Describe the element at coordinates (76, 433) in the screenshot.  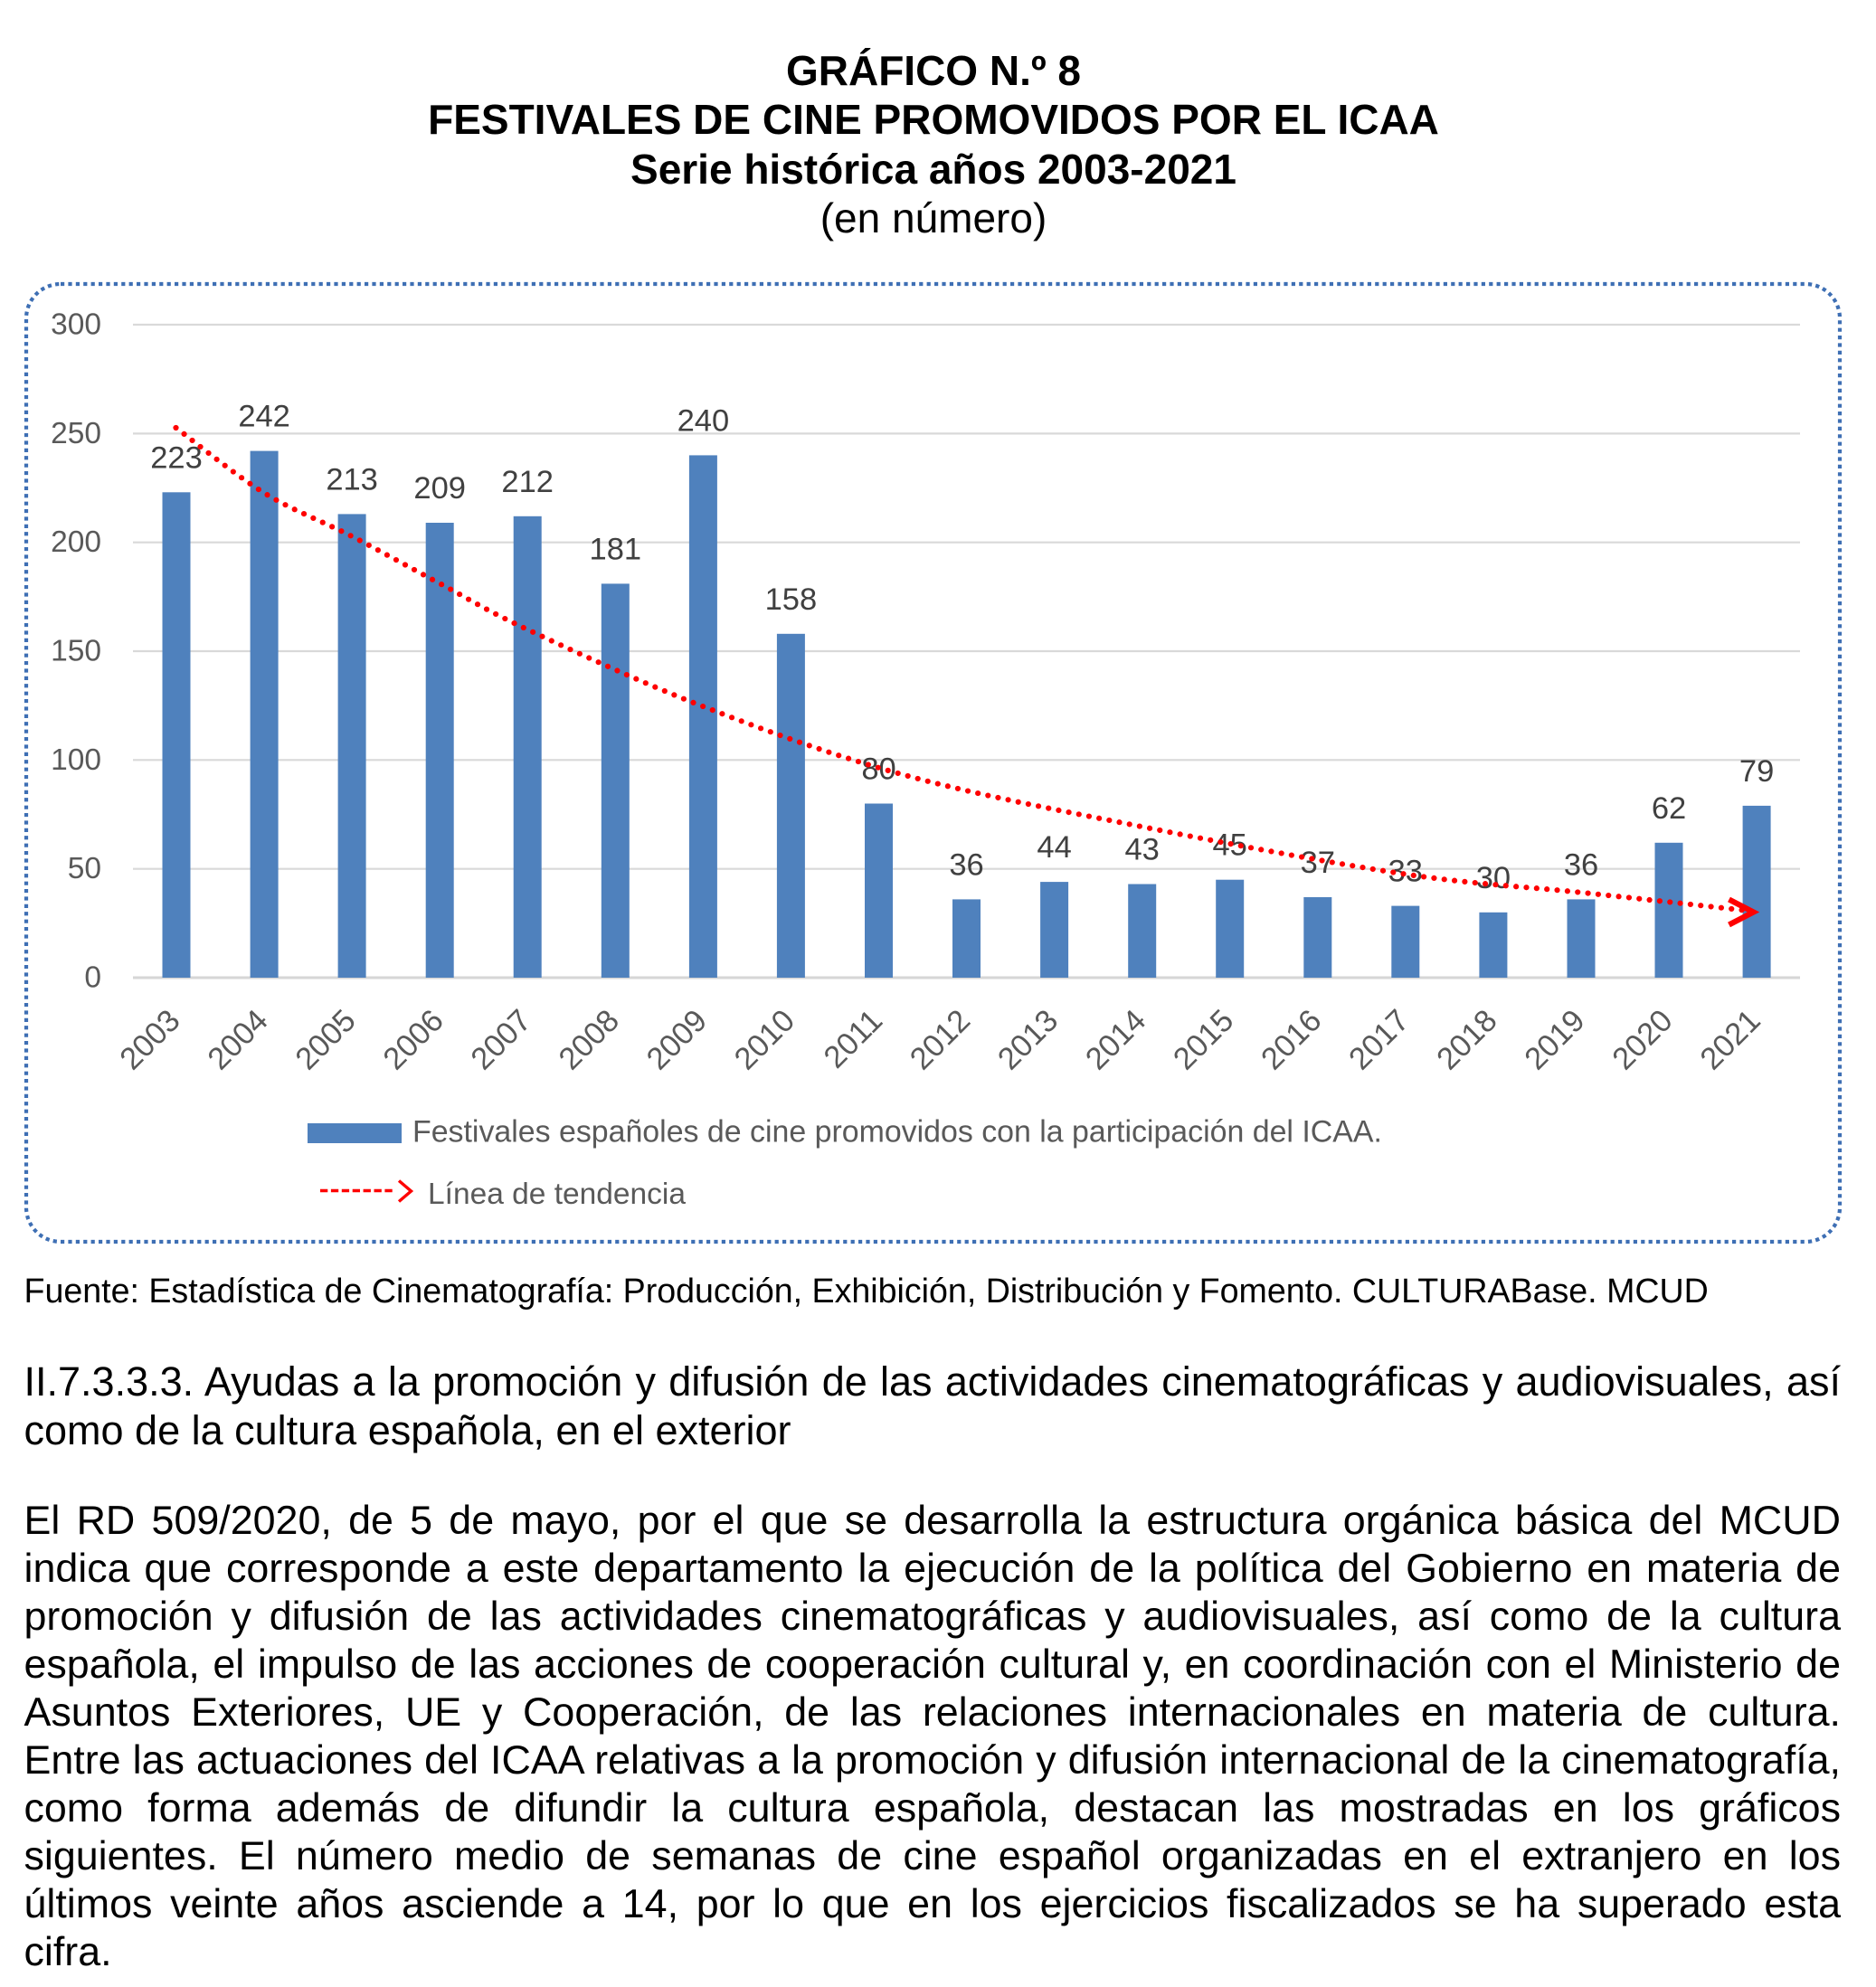
I see `svg-text: 250` at that location.